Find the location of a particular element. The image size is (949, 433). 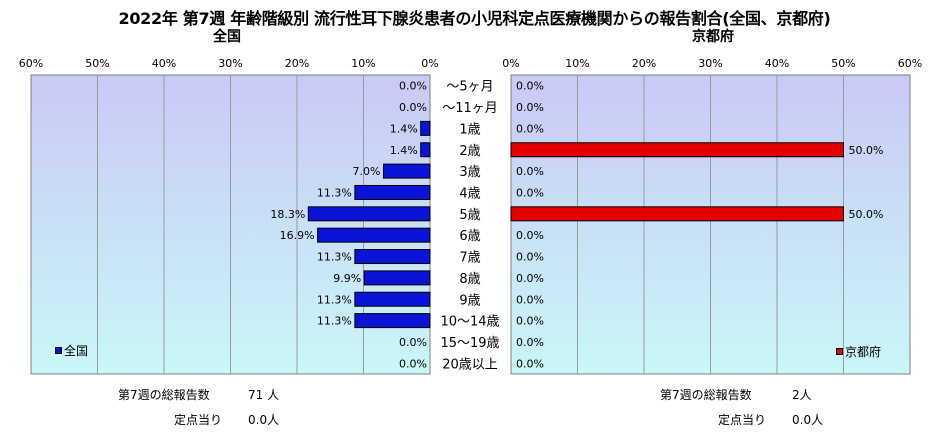

kyoto-legend: 京都府 is located at coordinates (858, 351).